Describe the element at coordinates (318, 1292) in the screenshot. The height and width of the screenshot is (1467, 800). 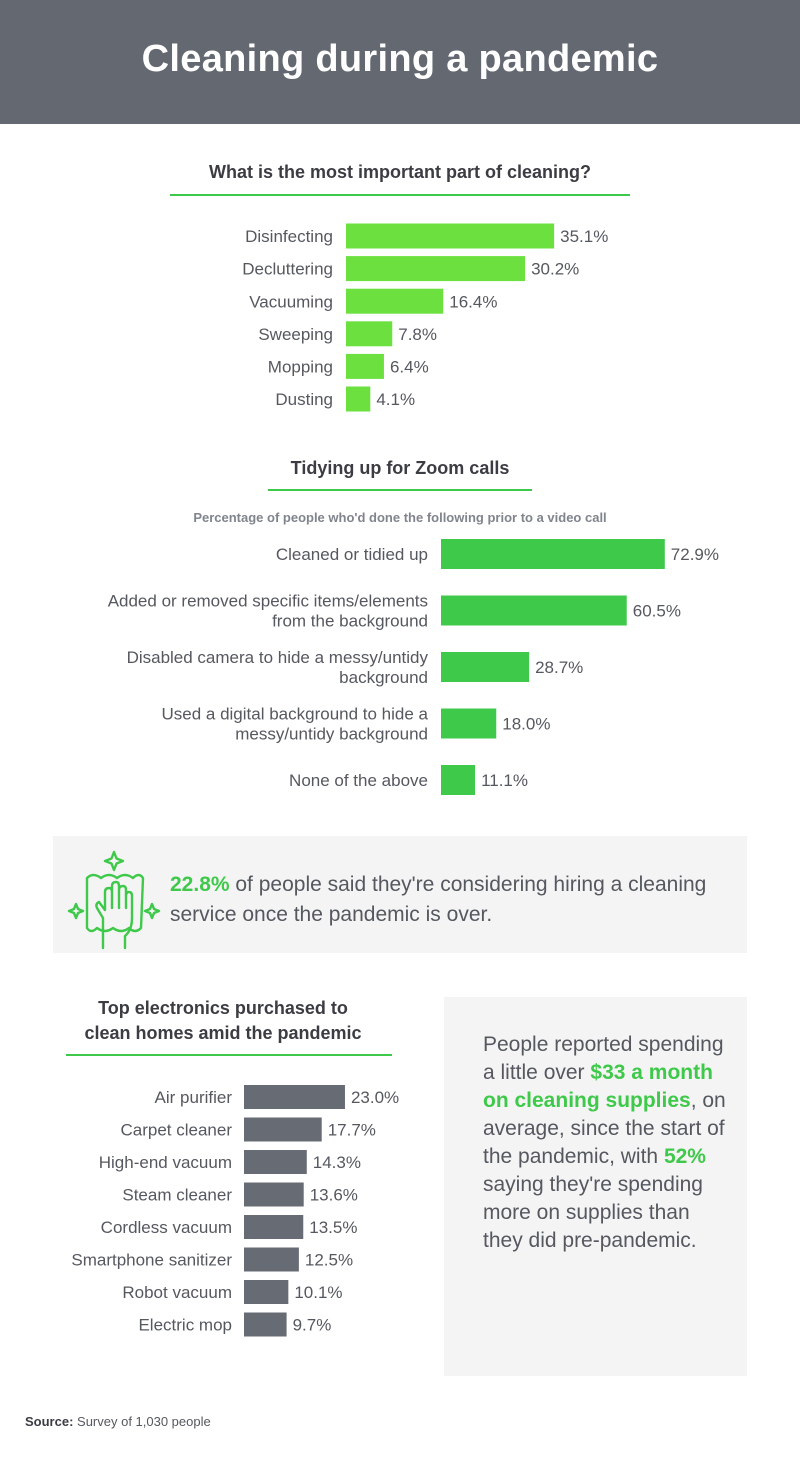
I see `value-label-6: 10.1%` at that location.